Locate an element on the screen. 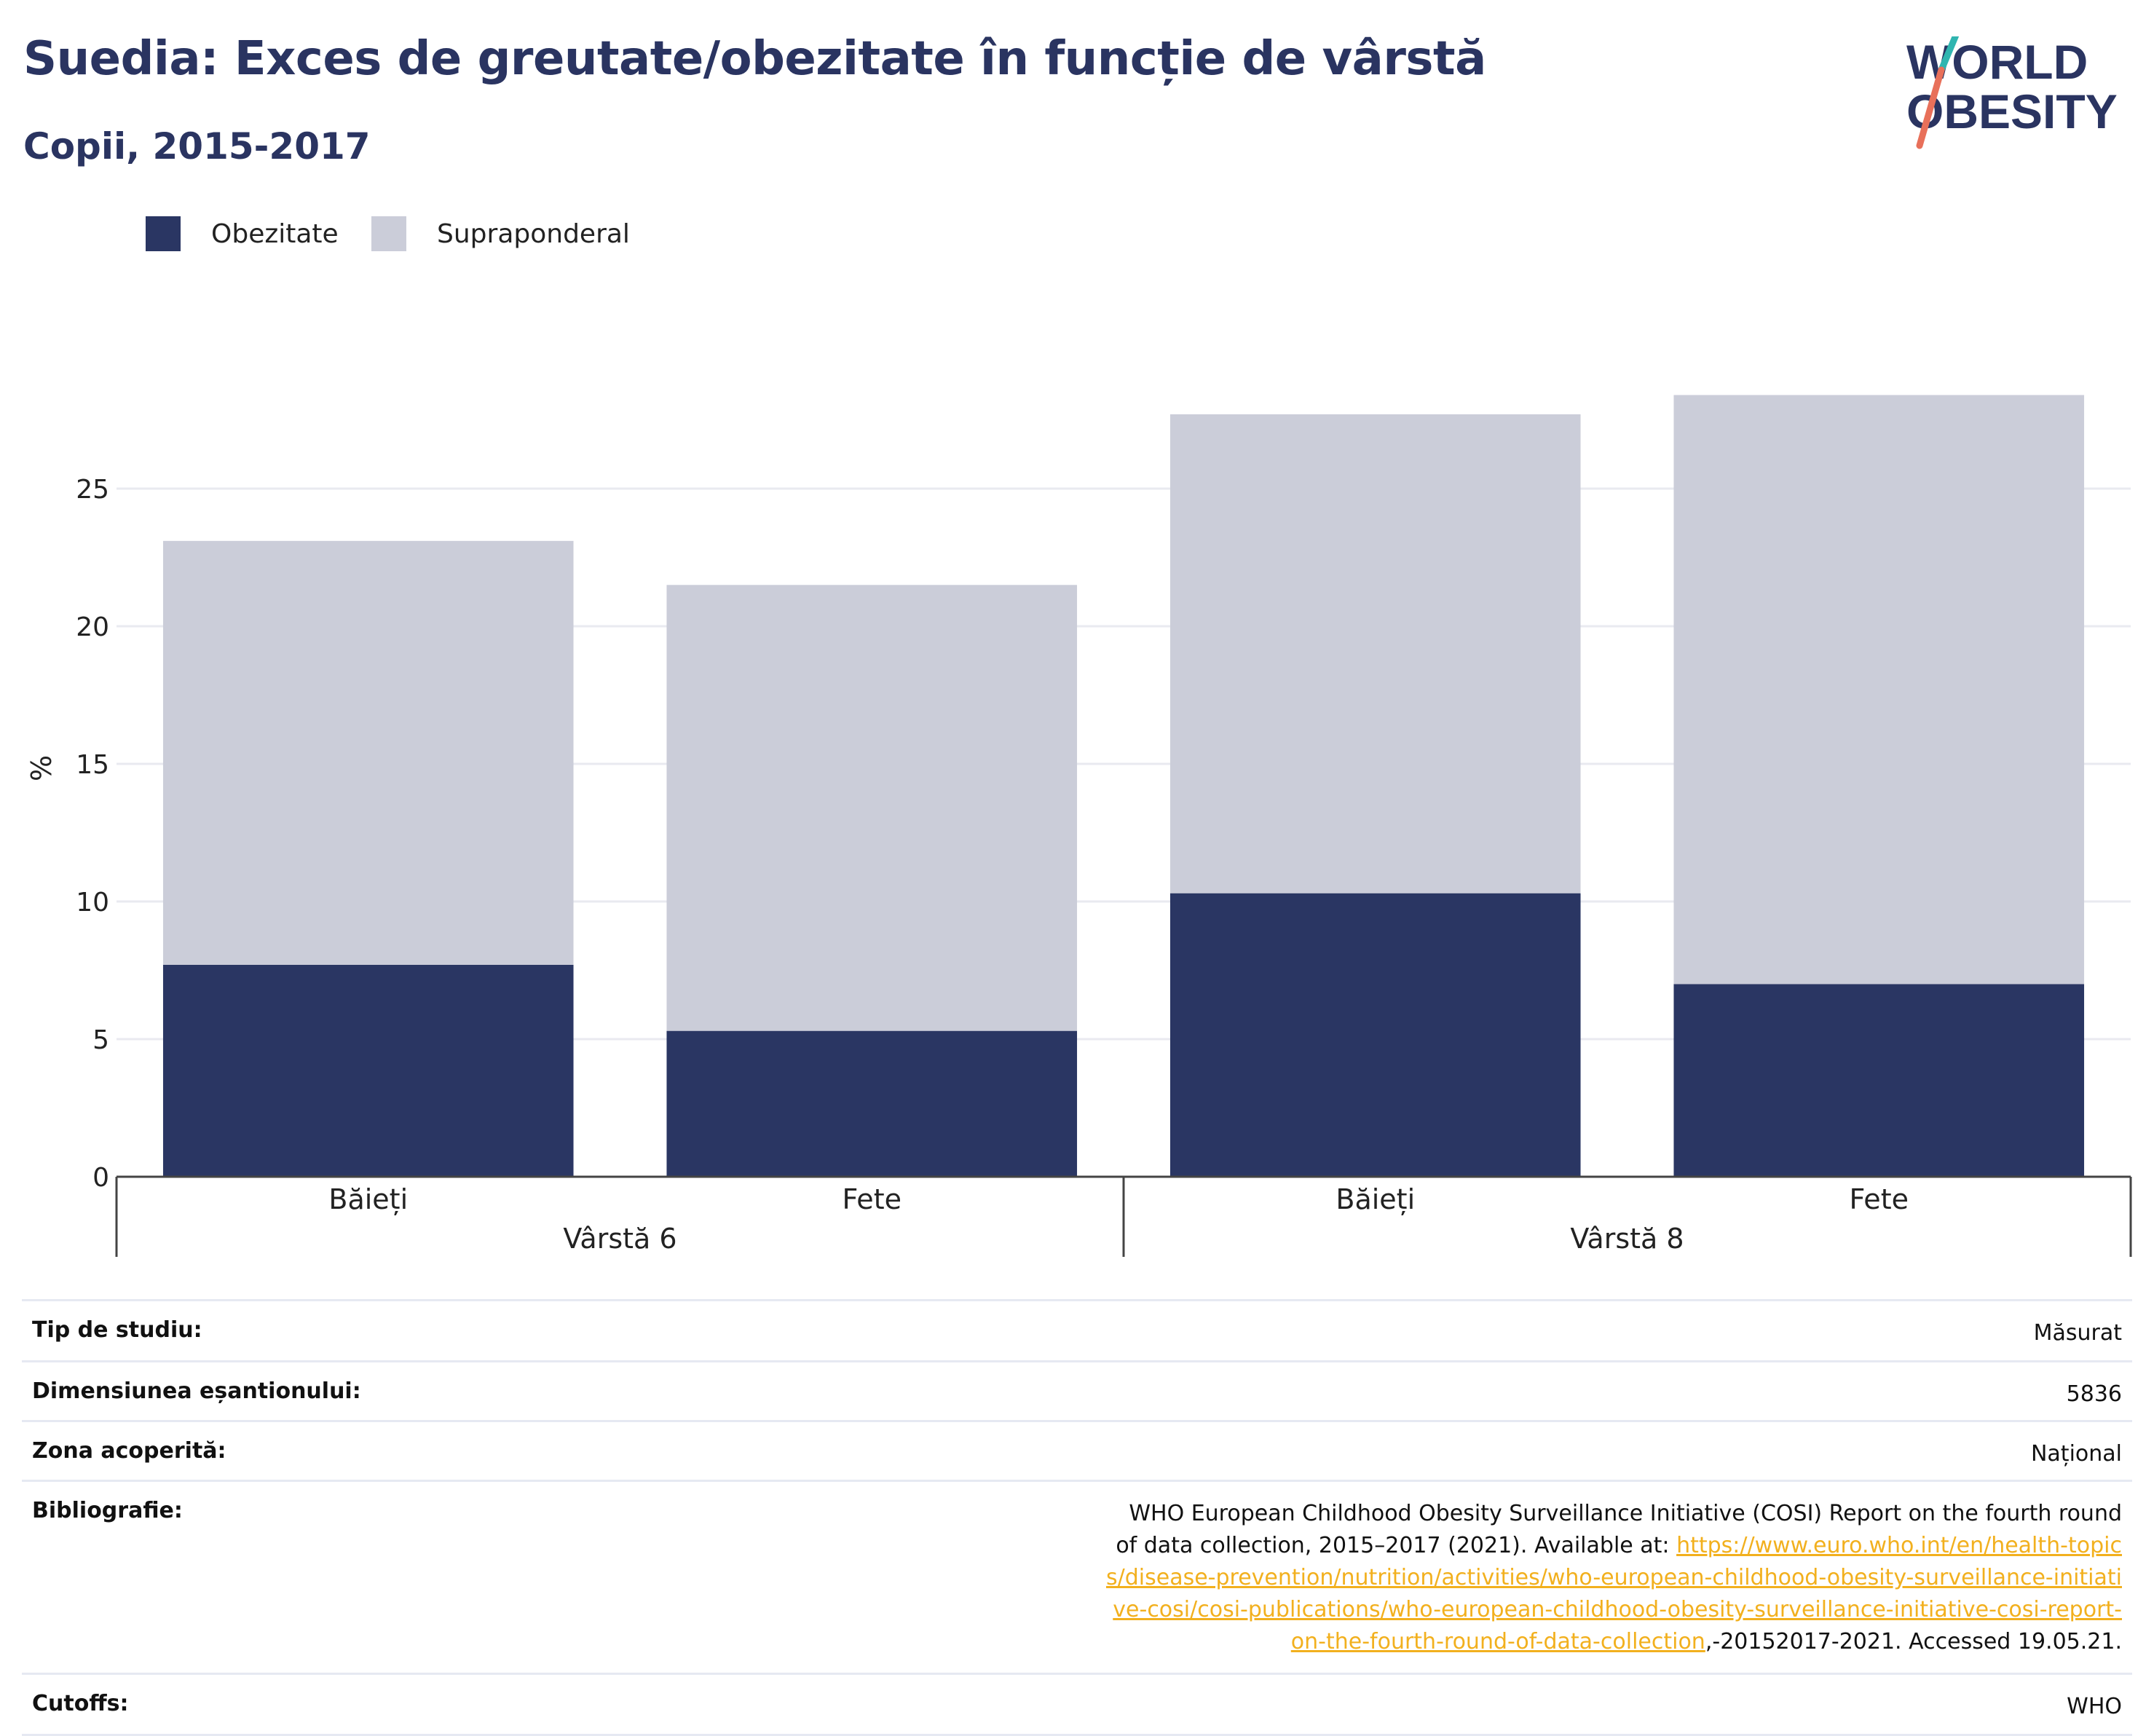 This screenshot has height=1736, width=2154. info-row-cutoffs: Cutoffs: WHO is located at coordinates (1077, 1705).